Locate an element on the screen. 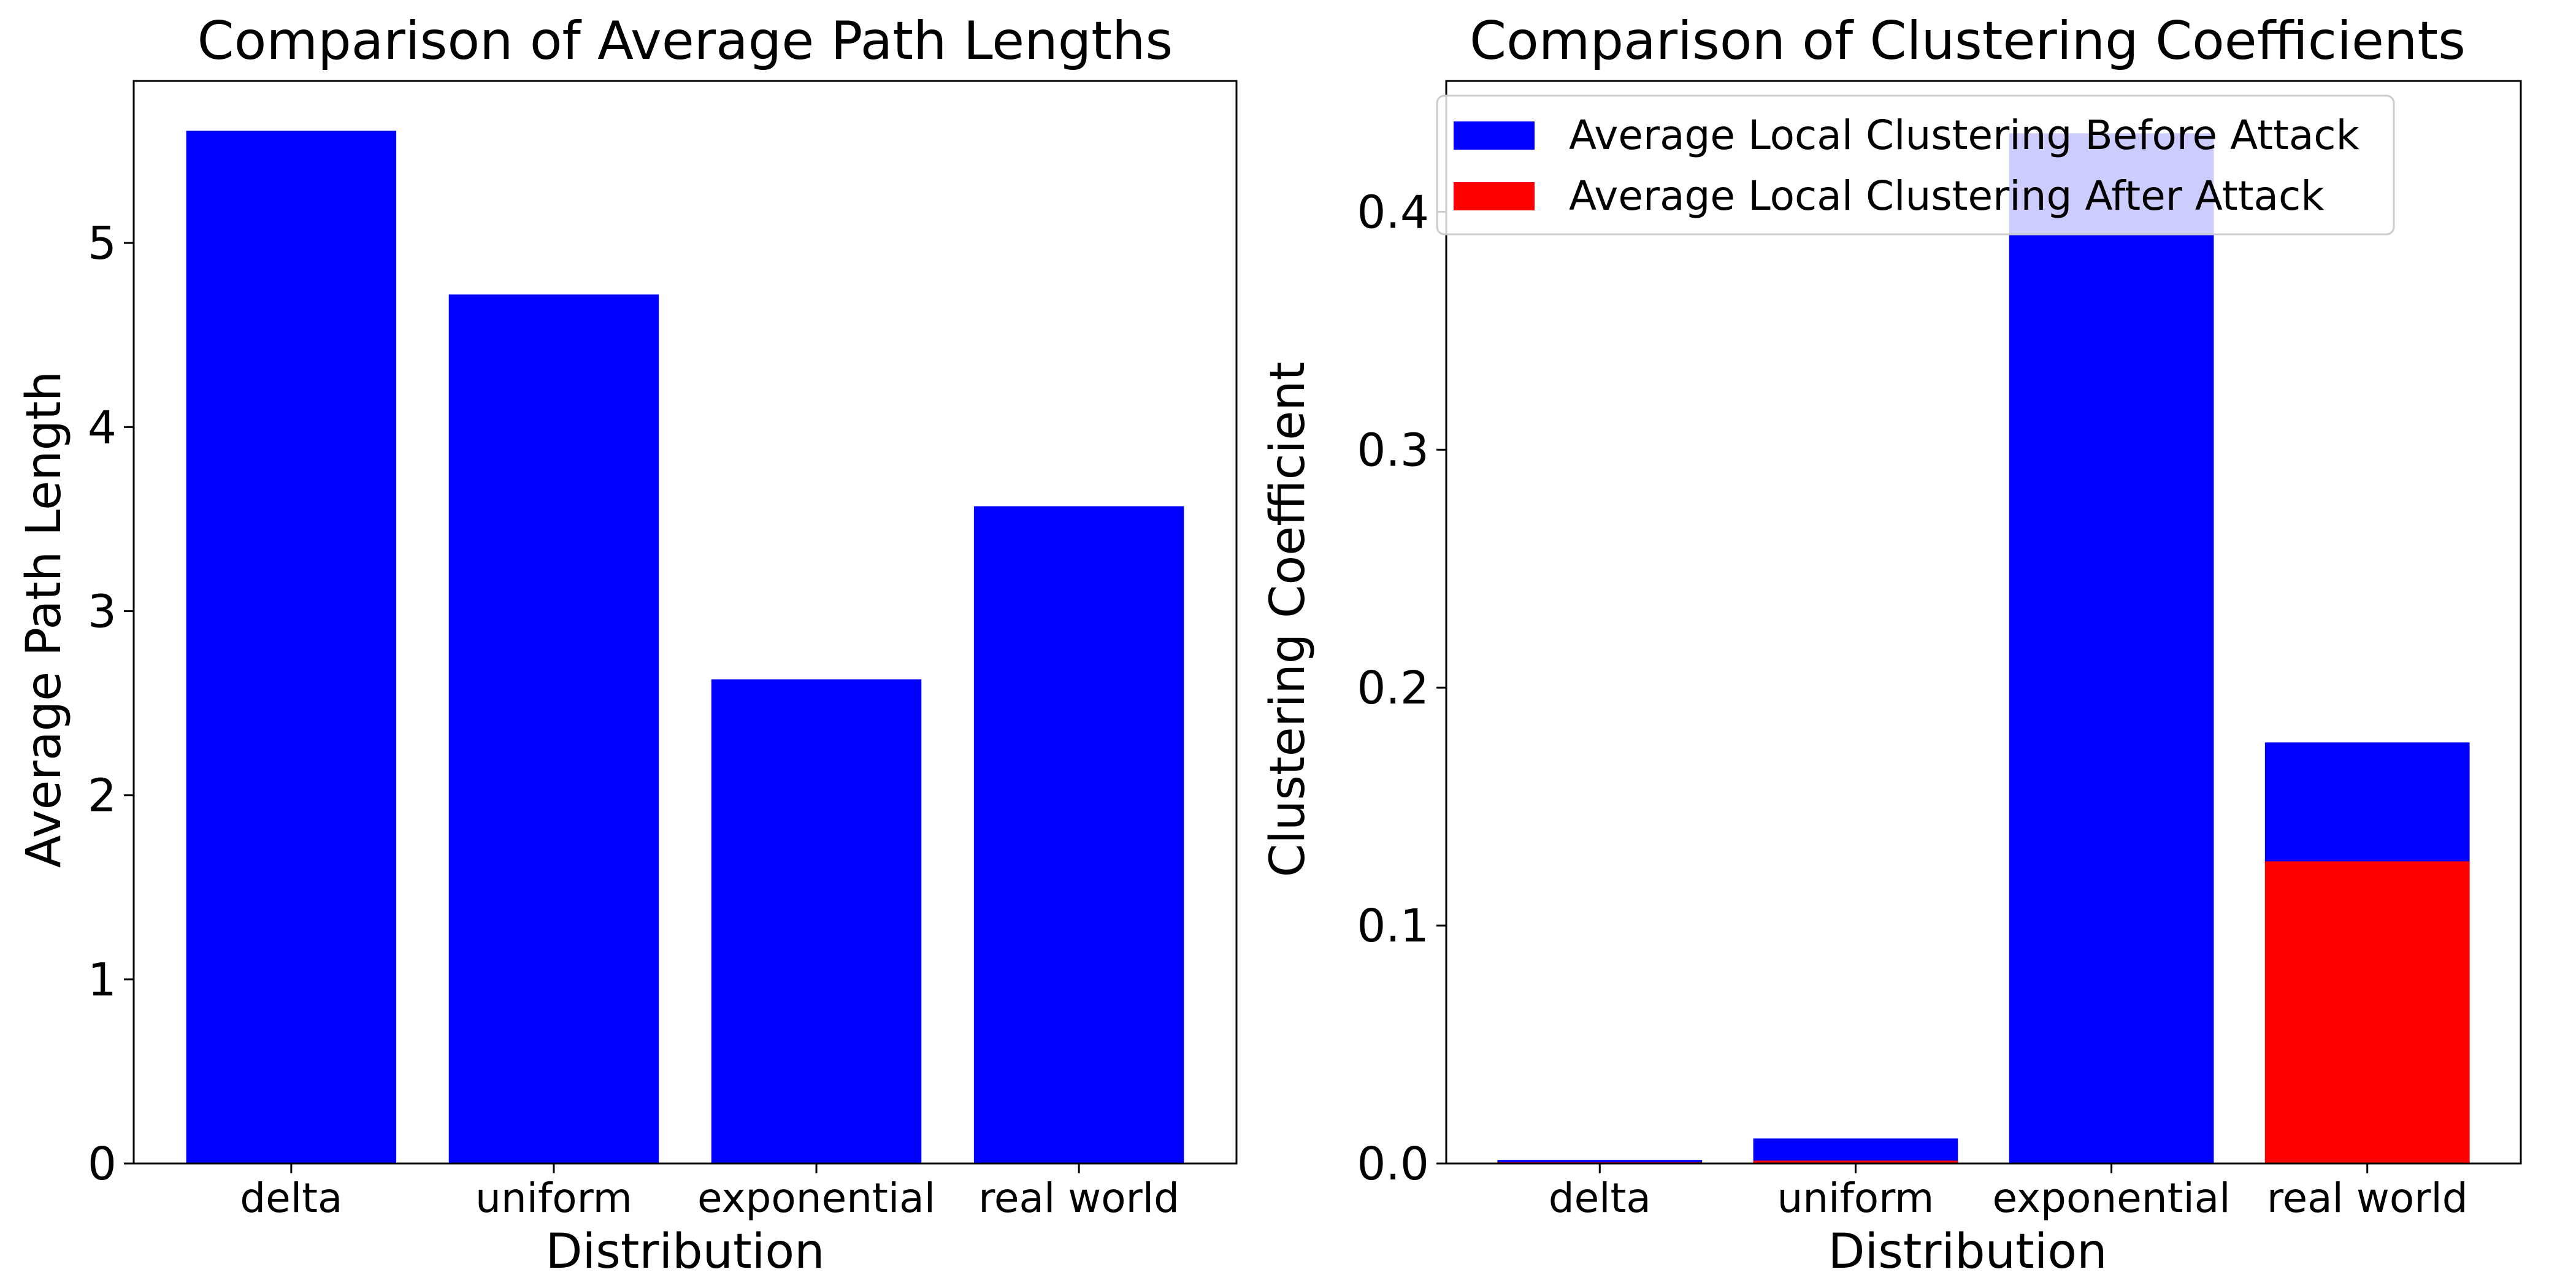  bar-before-exponential is located at coordinates (2111, 648).